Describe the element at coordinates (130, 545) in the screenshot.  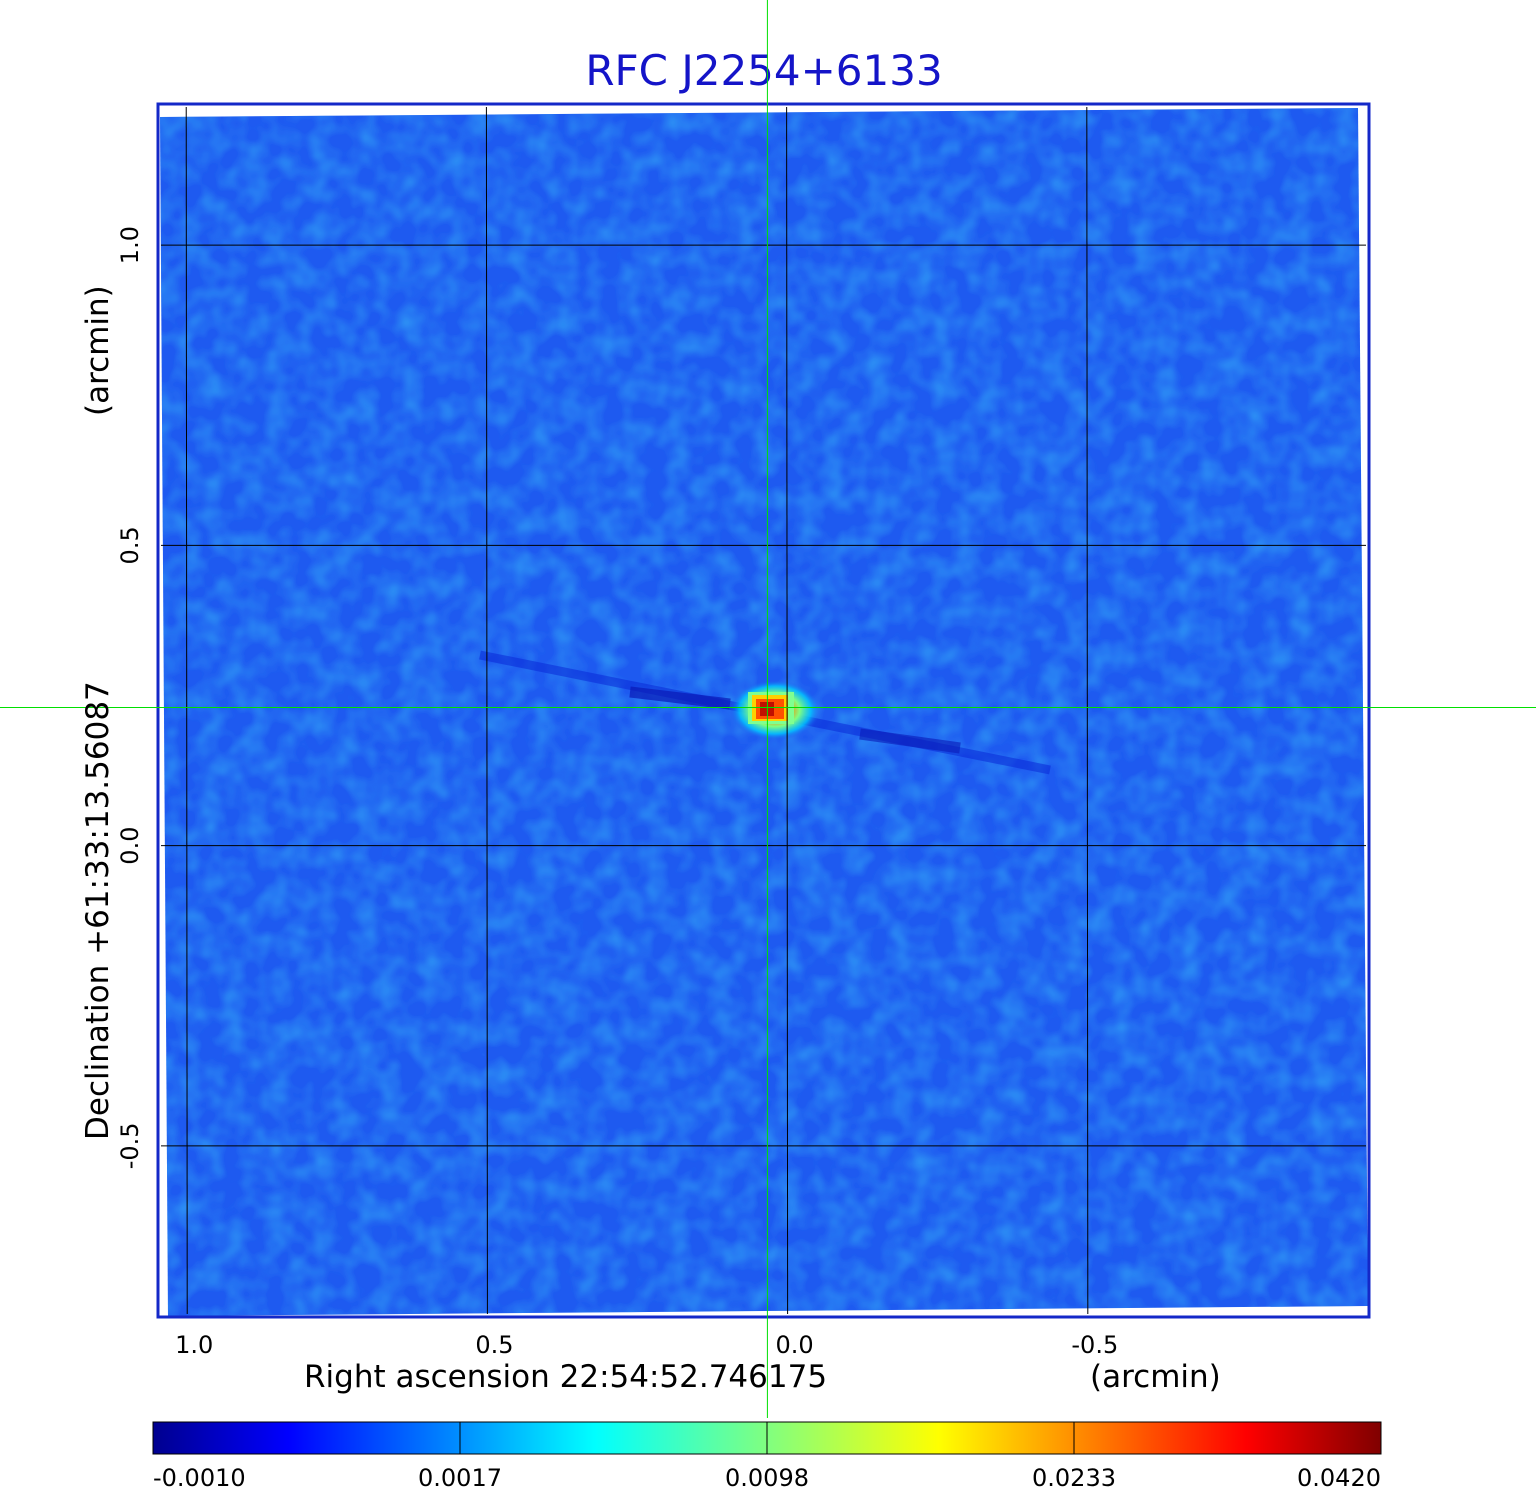
I see `y-tick-label: 0.5` at that location.